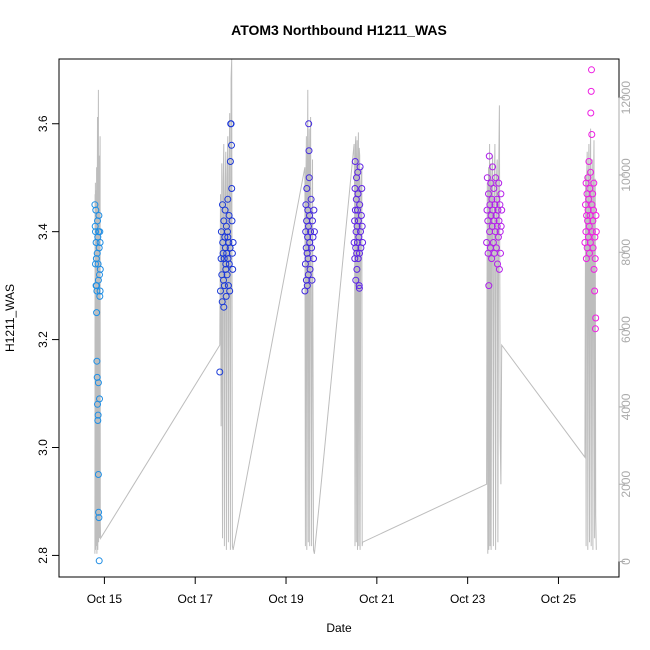 Image resolution: width=650 pixels, height=650 pixels. Describe the element at coordinates (626, 175) in the screenshot. I see `y2-tick-label: 10000` at that location.